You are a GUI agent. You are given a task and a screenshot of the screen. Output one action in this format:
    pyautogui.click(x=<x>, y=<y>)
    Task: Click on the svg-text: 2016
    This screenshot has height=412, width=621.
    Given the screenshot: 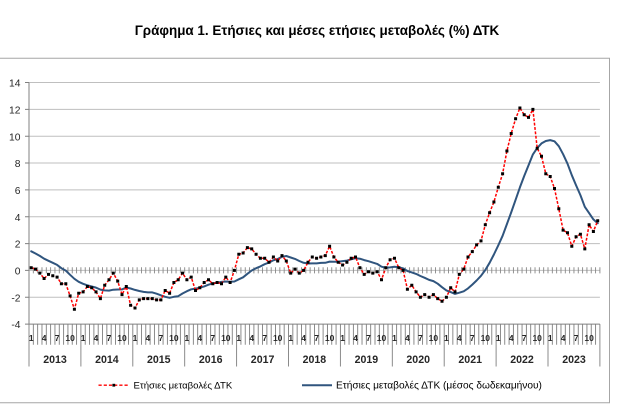 What is the action you would take?
    pyautogui.click(x=211, y=360)
    